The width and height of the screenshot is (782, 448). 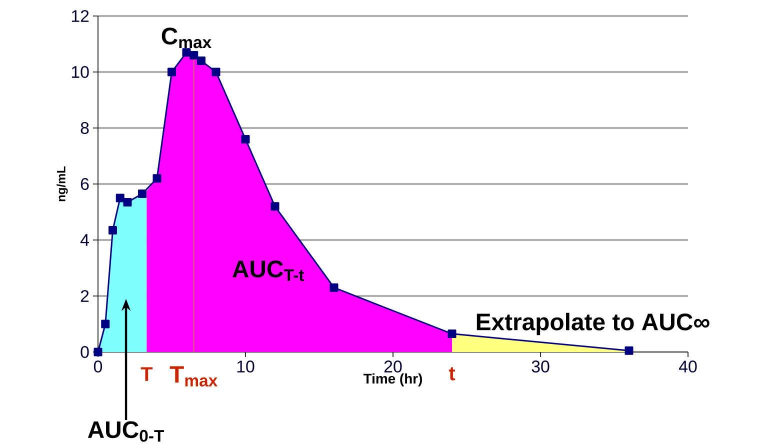 What do you see at coordinates (84, 352) in the screenshot?
I see `y-tick-label: 0` at bounding box center [84, 352].